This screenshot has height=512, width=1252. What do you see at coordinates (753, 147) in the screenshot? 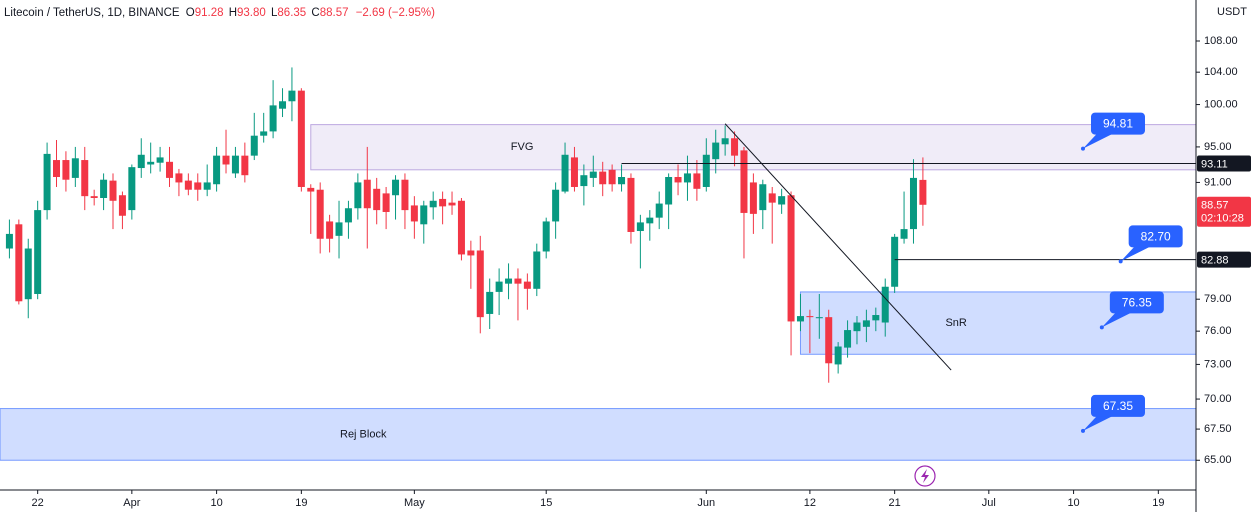
I see `zone` at bounding box center [753, 147].